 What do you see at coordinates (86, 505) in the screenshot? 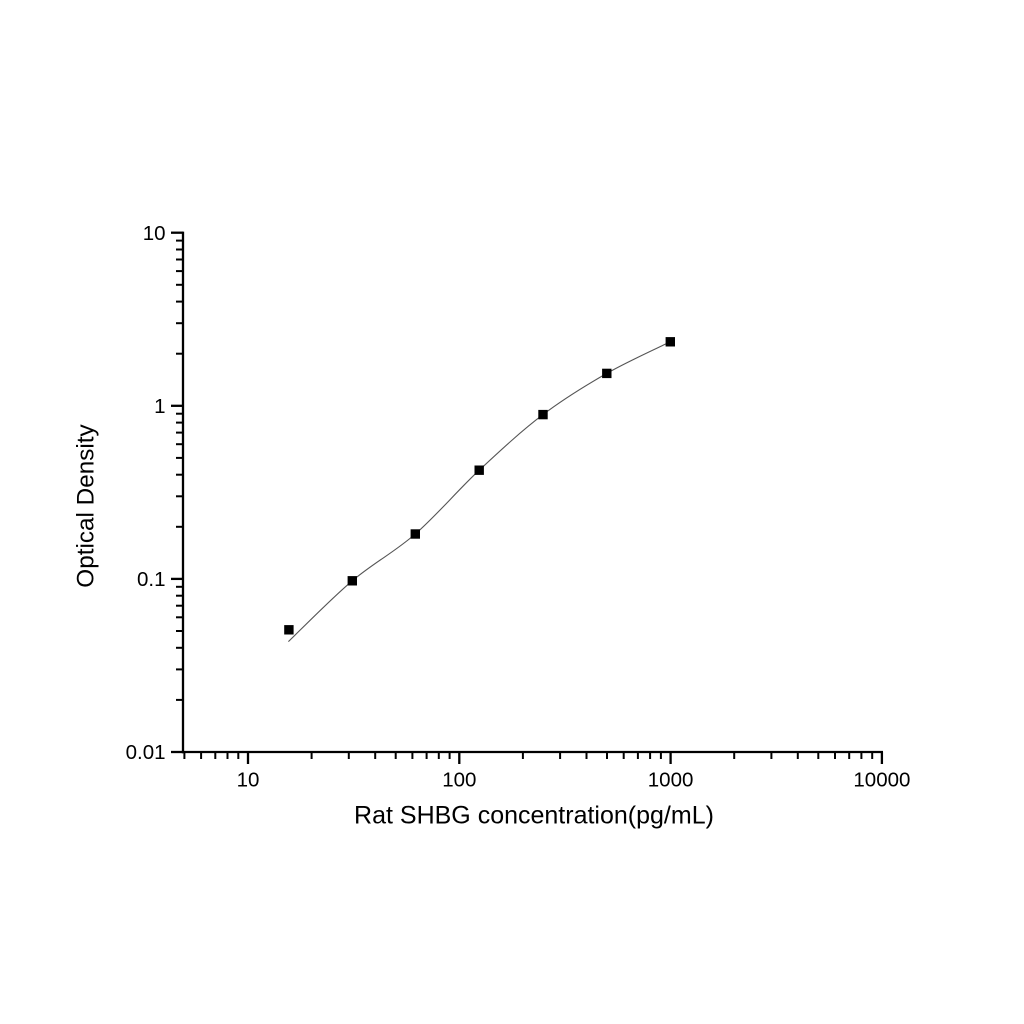
I see `svg-text: Optical Density` at bounding box center [86, 505].